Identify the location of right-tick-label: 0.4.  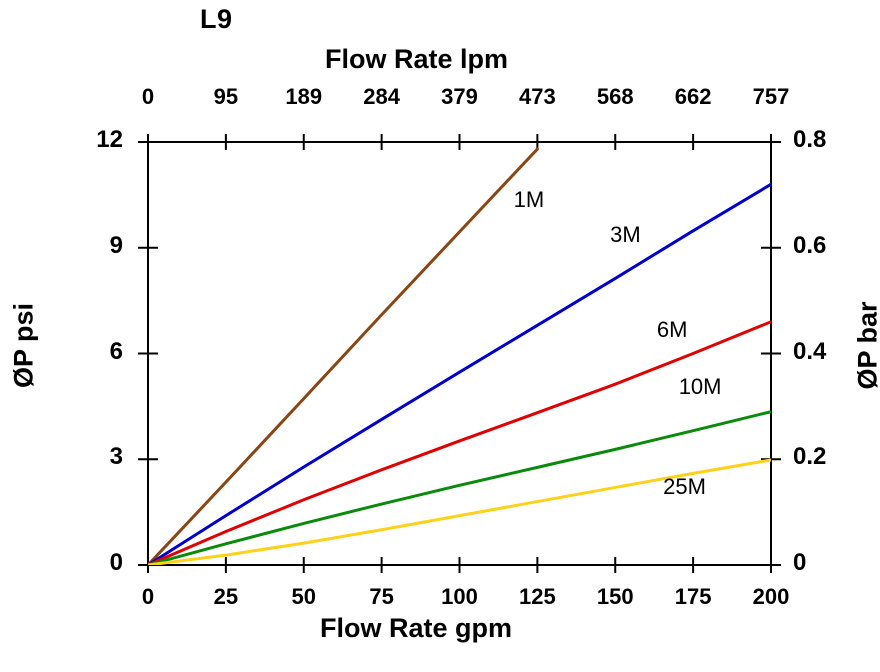
(810, 351).